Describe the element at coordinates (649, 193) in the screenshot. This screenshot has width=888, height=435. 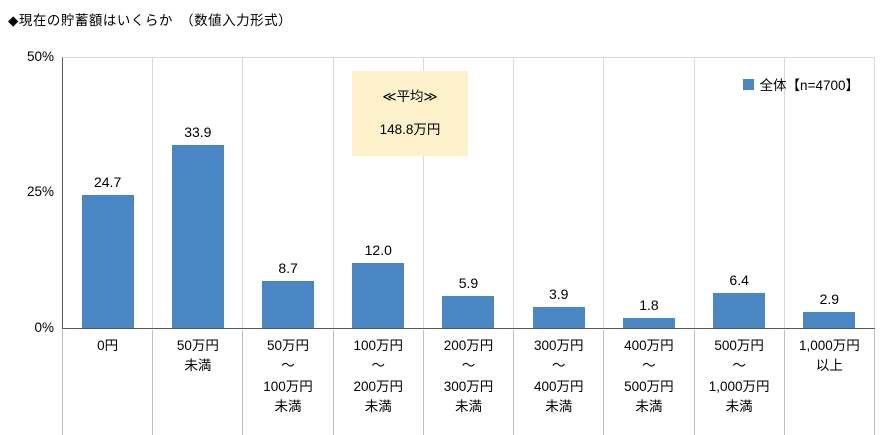
I see `bar-column: 1.8` at that location.